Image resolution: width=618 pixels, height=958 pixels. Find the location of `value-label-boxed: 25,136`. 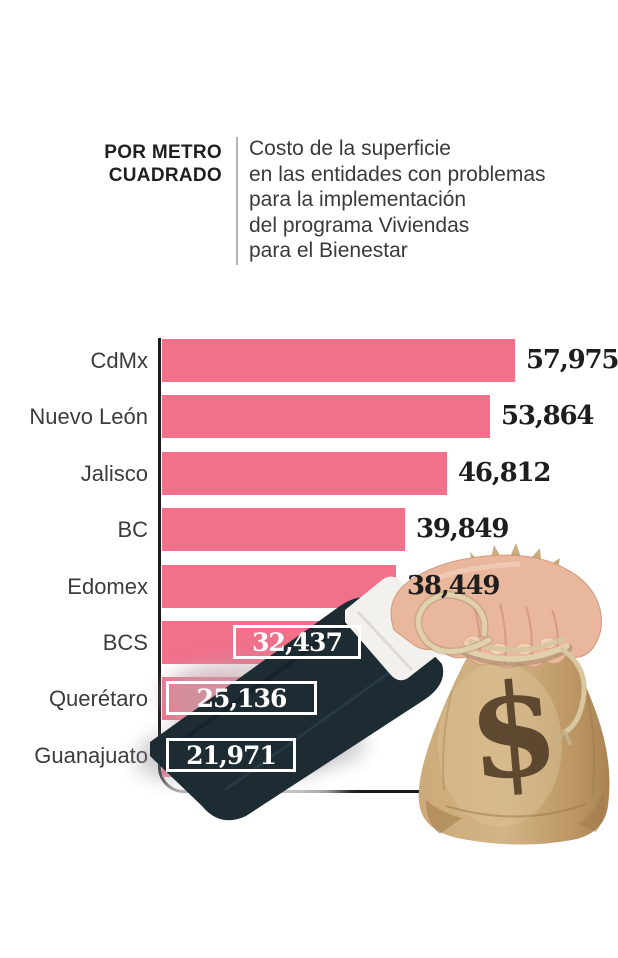

value-label-boxed: 25,136 is located at coordinates (241, 698).